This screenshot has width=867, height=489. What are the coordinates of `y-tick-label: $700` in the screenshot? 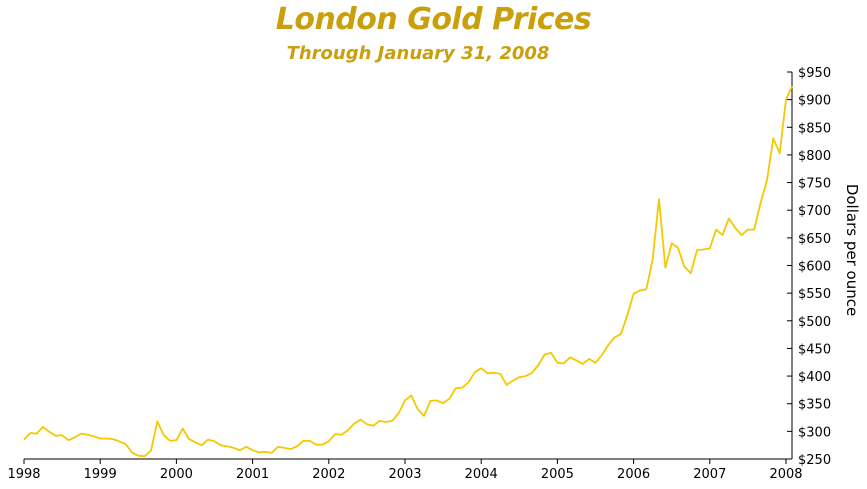 It's located at (814, 211).